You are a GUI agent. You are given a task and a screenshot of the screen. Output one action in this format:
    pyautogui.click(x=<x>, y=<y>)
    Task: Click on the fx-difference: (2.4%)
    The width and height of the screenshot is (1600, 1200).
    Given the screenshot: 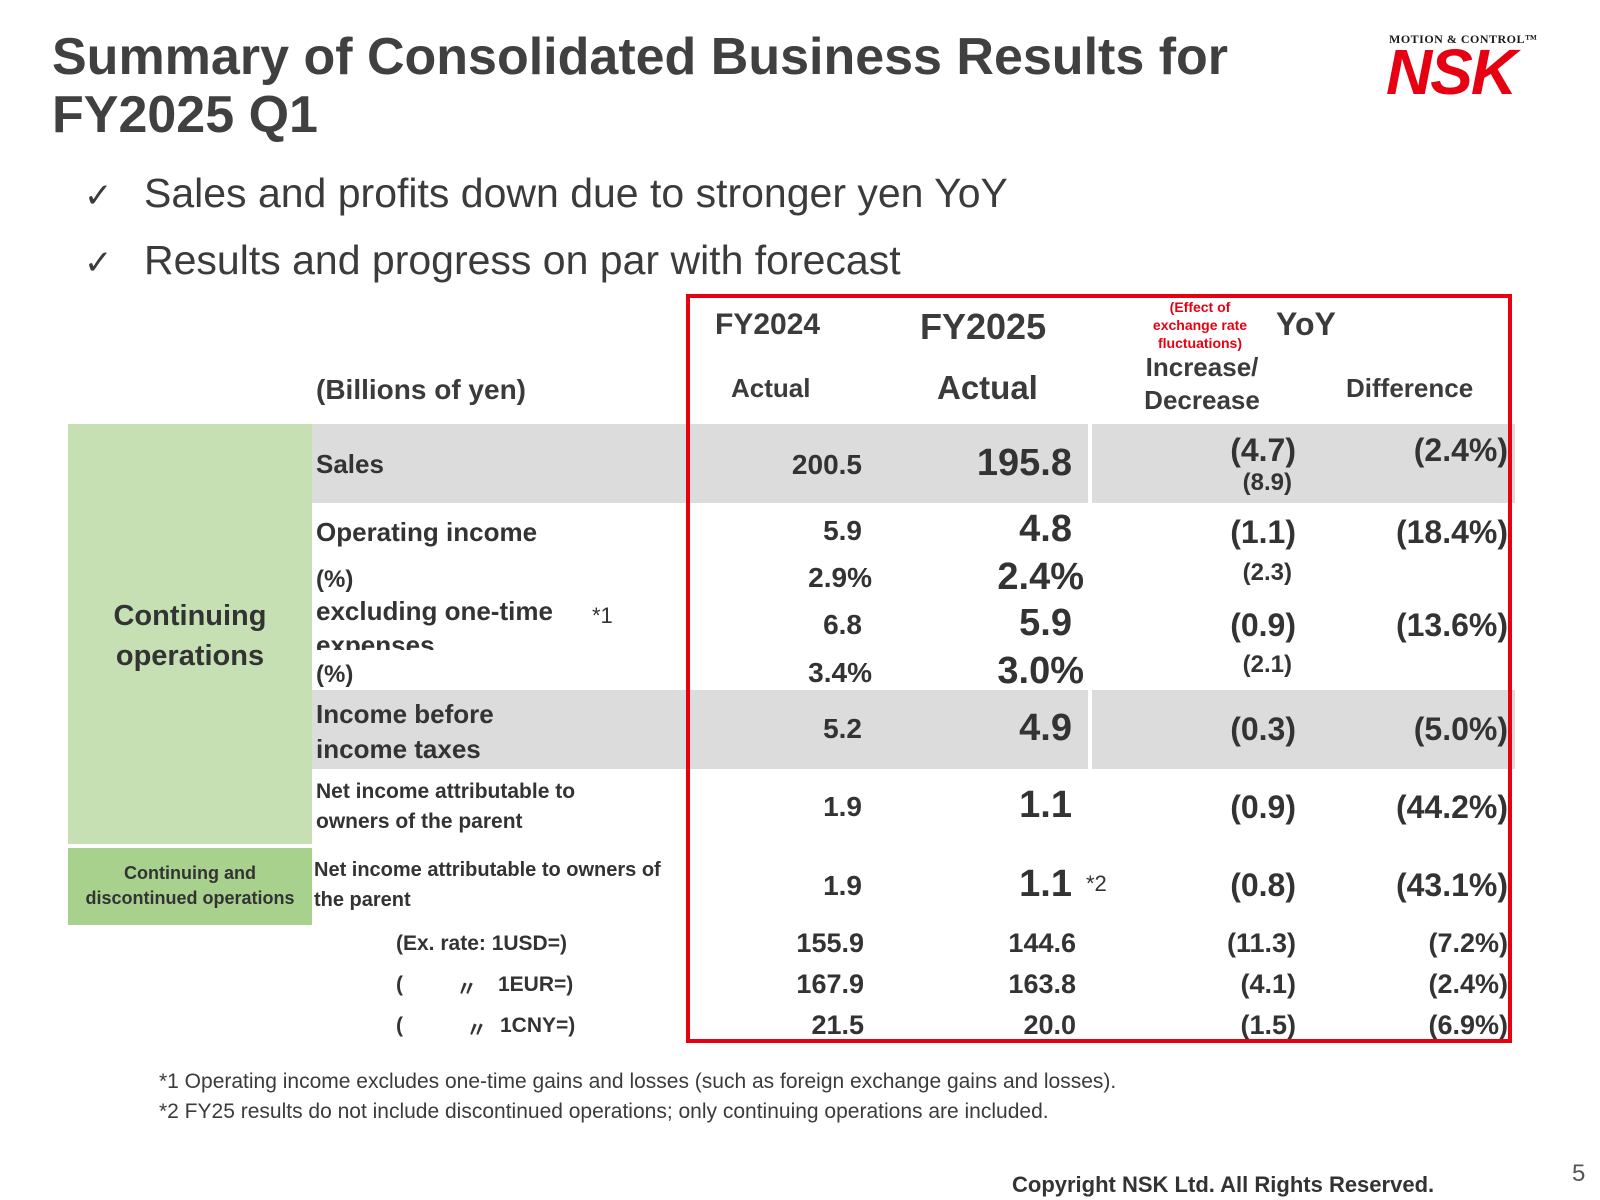 What is the action you would take?
    pyautogui.click(x=1468, y=984)
    